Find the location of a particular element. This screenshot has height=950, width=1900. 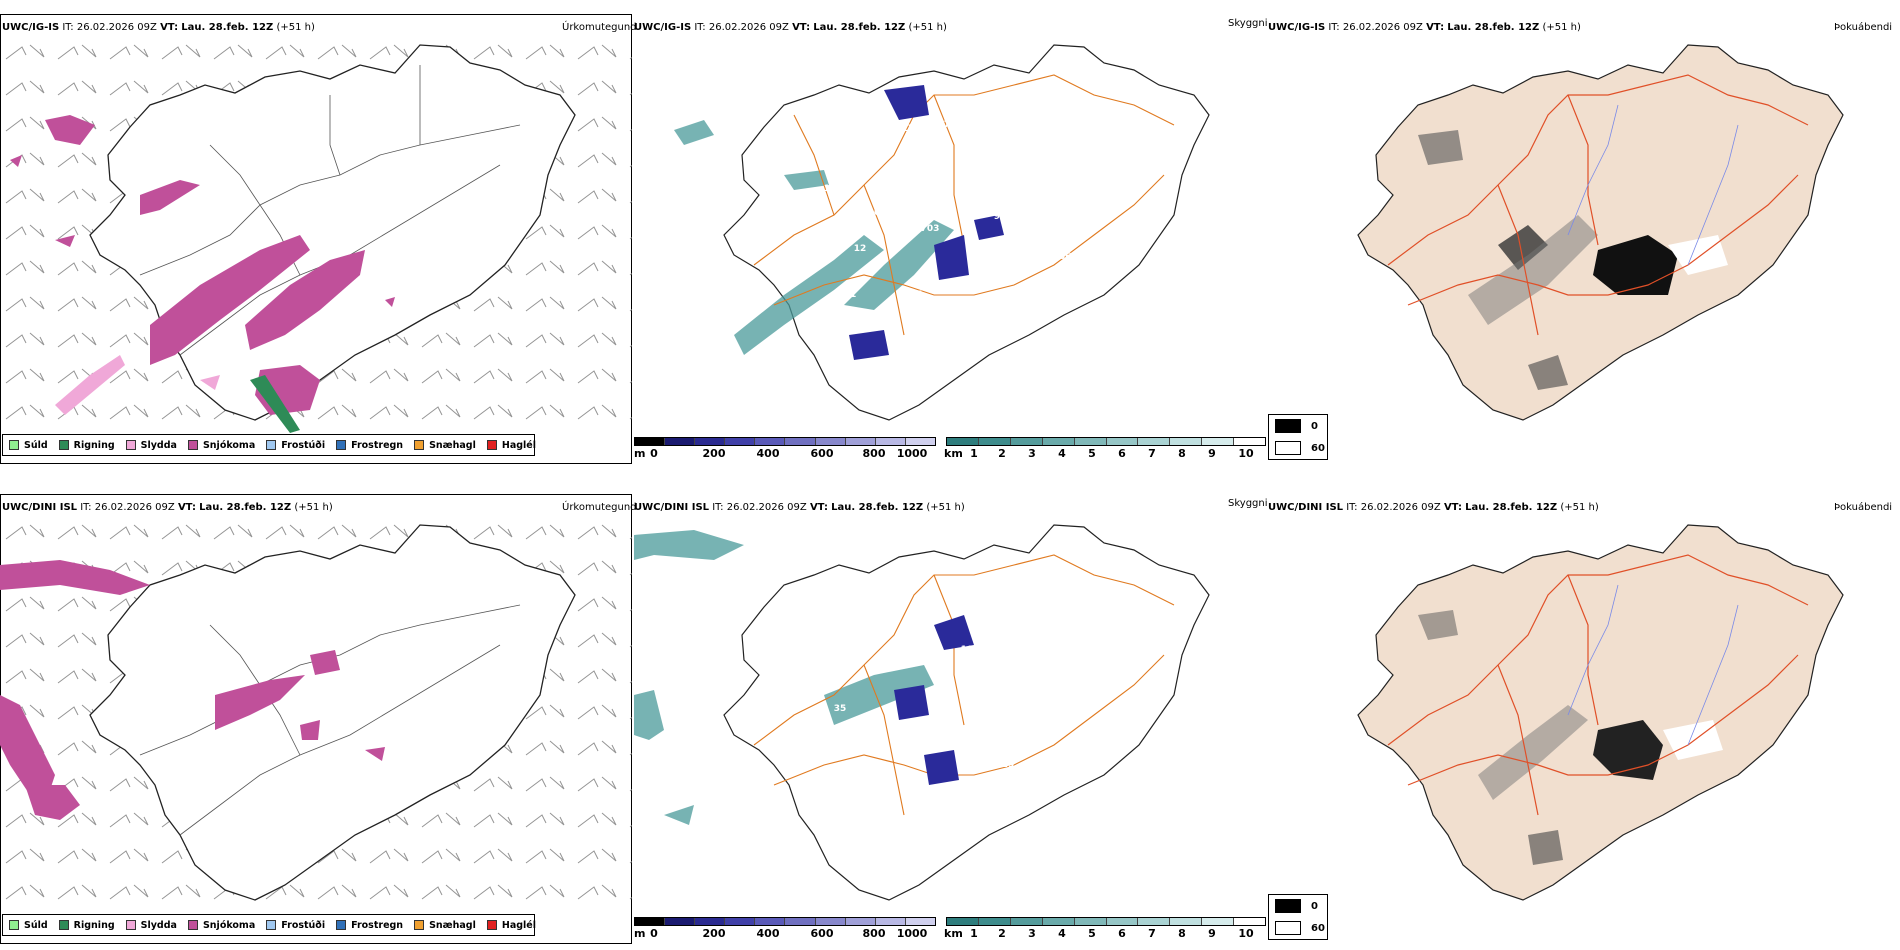

tick-label: 200 is located at coordinates (714, 453).